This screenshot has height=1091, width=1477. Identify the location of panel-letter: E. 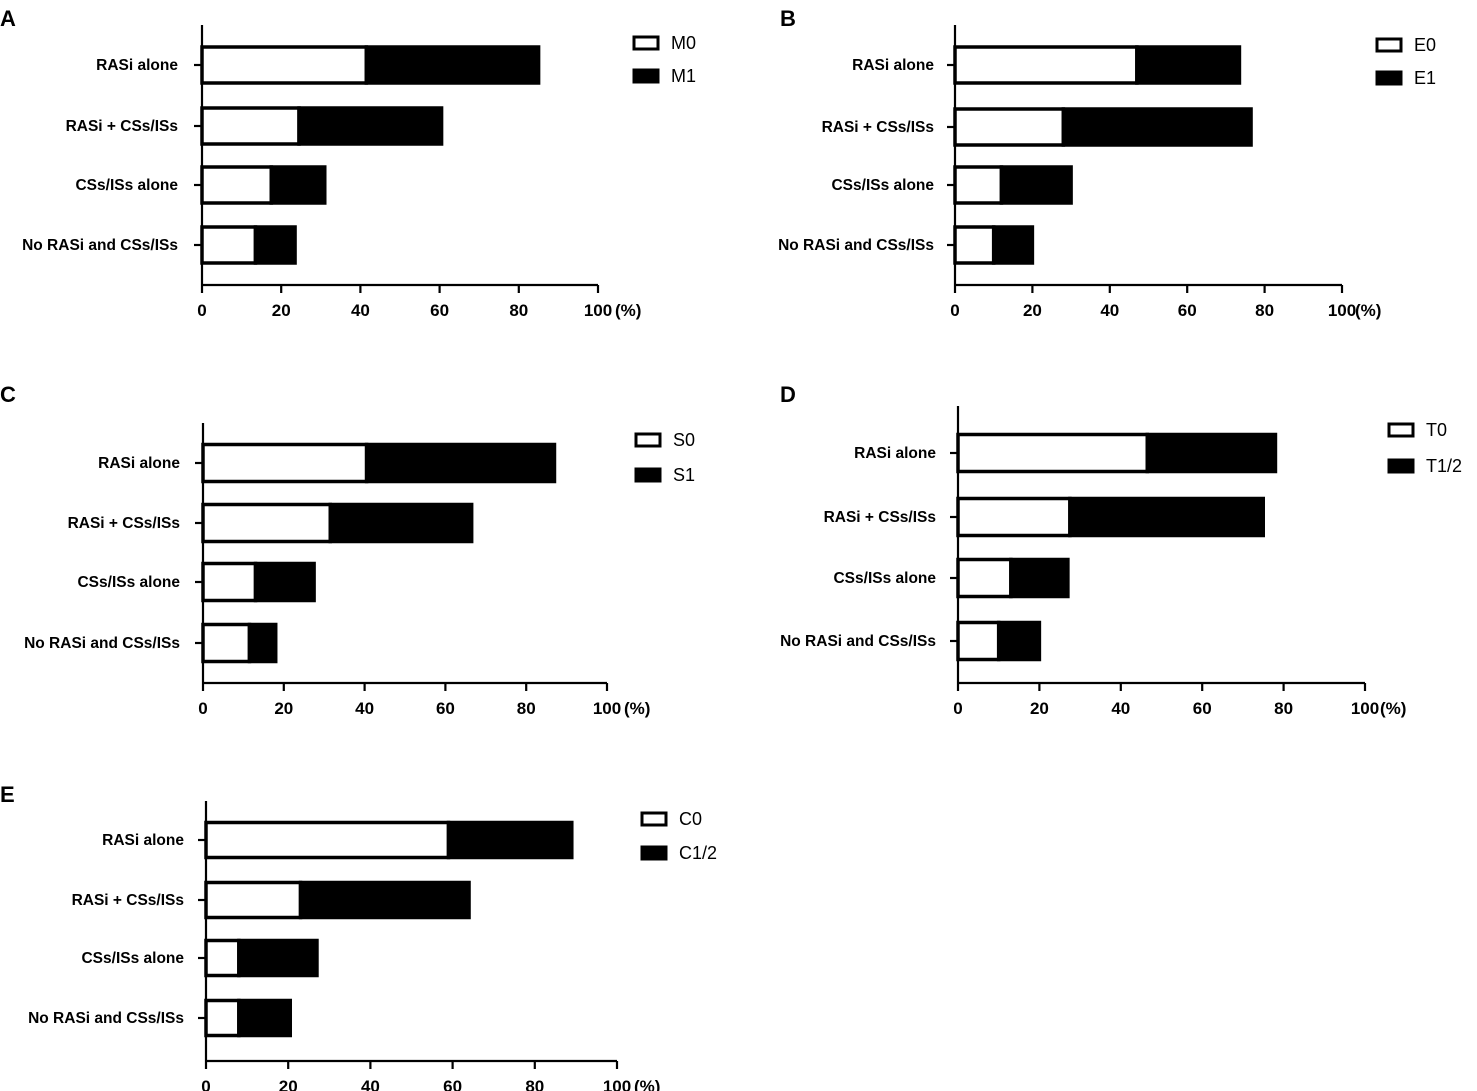
(7, 794).